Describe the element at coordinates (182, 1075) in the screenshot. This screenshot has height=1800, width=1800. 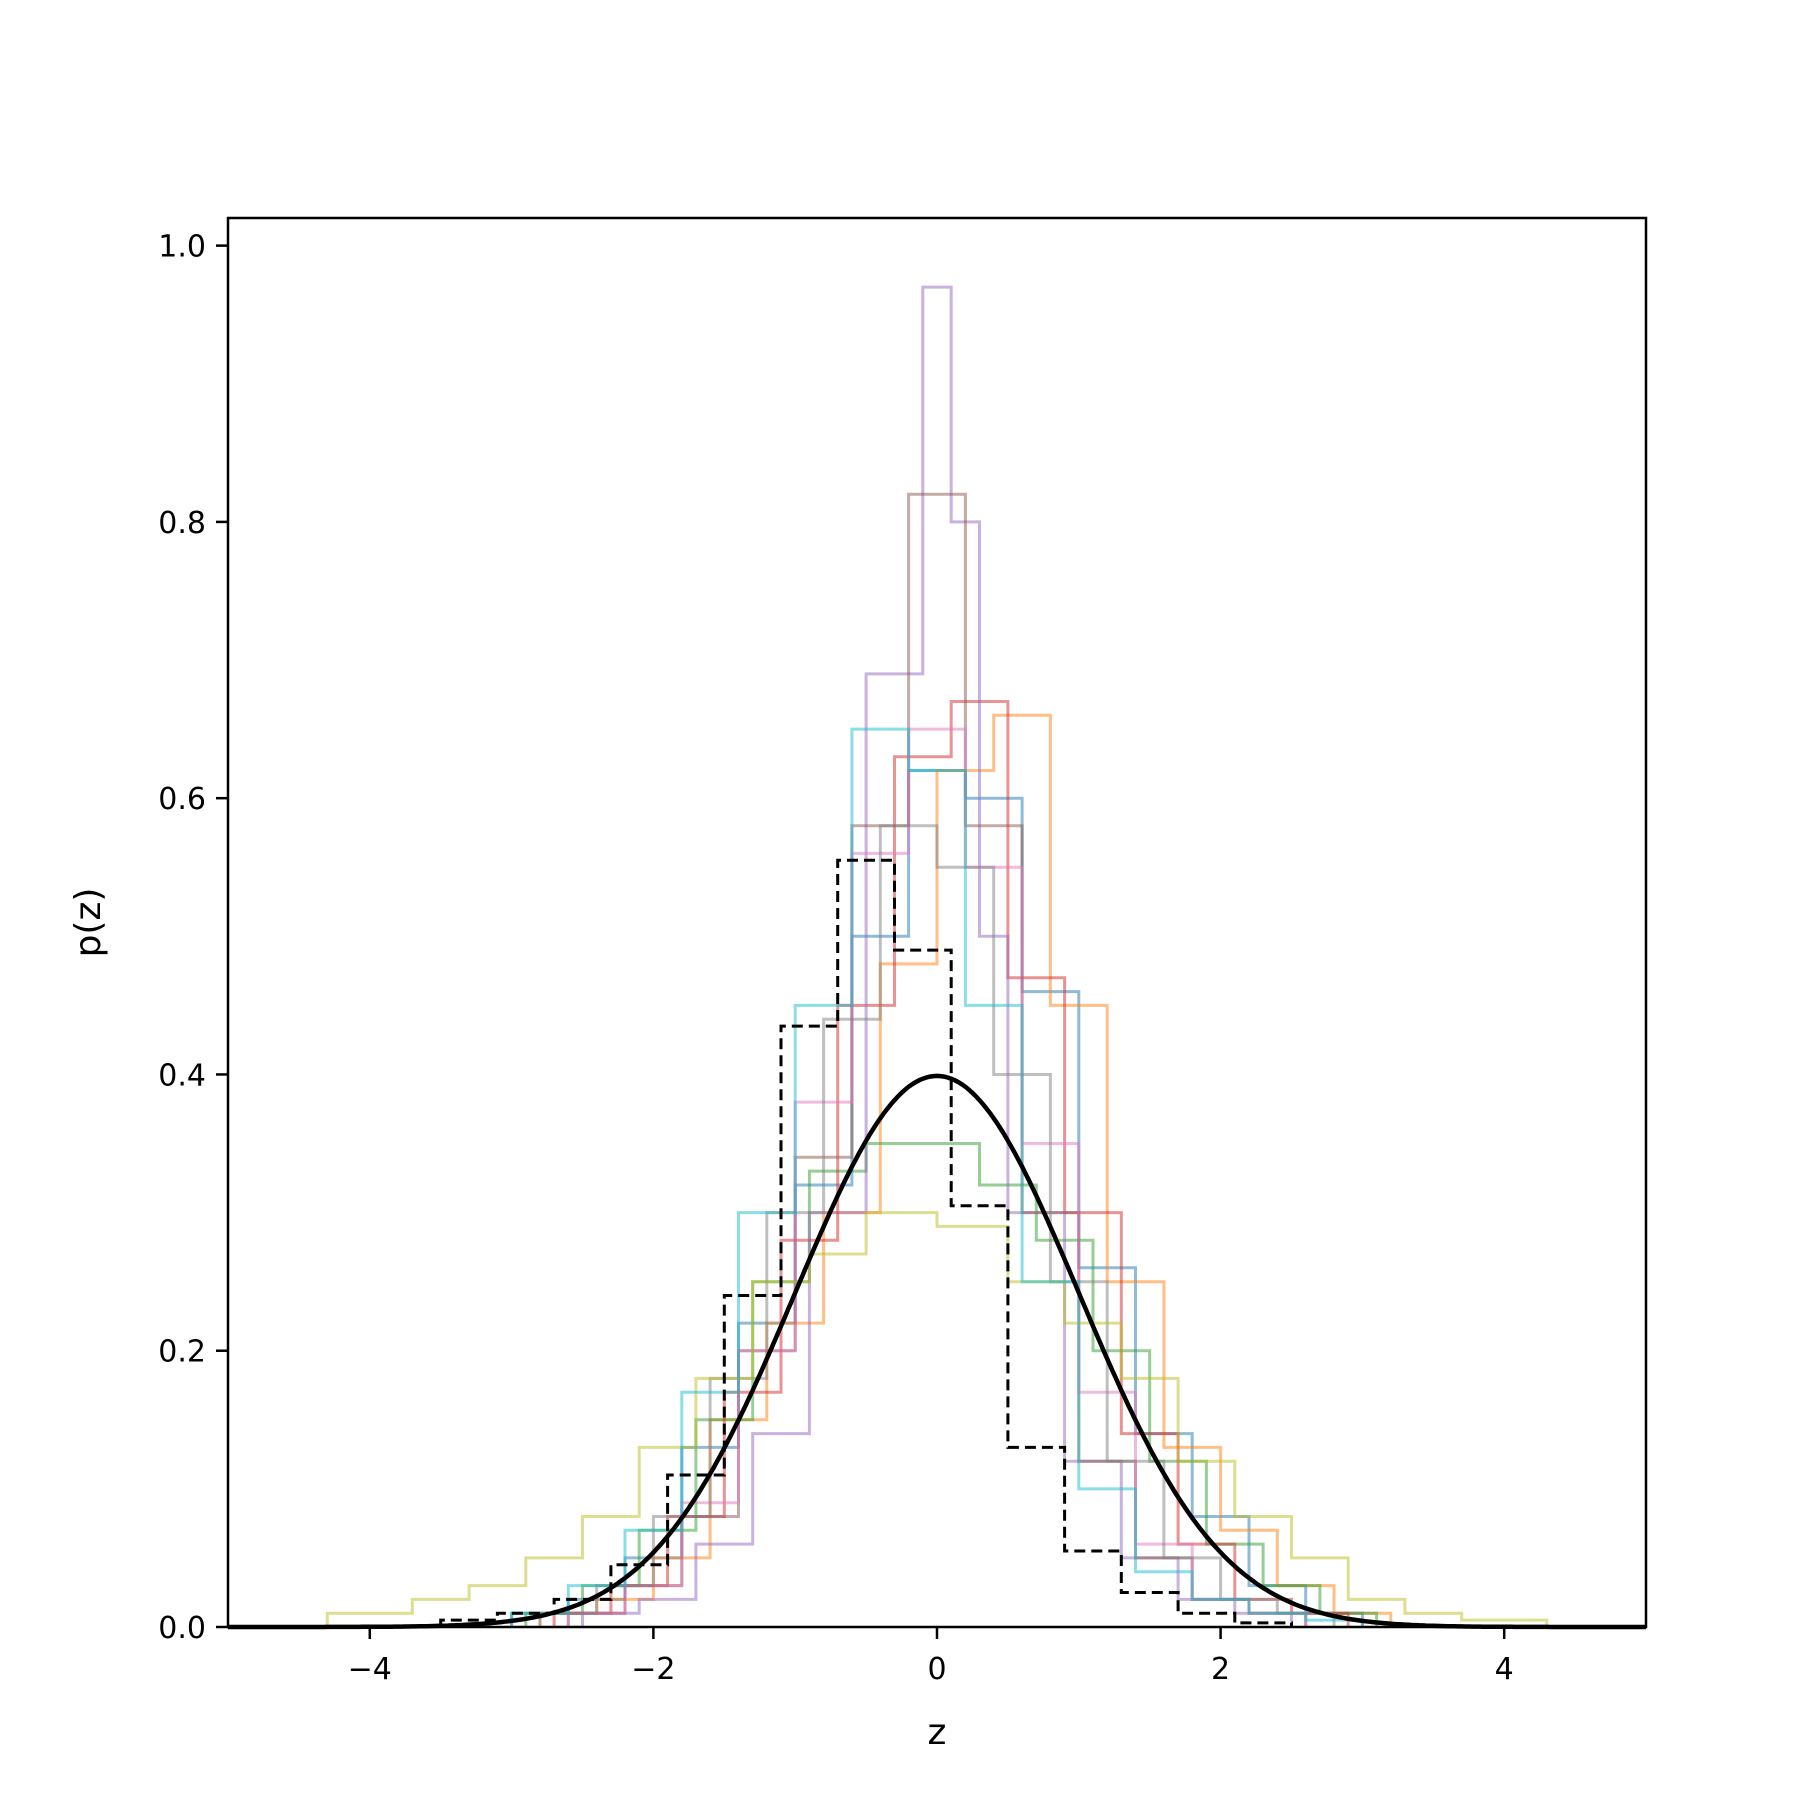
I see `y-tick-label: 0.4` at that location.